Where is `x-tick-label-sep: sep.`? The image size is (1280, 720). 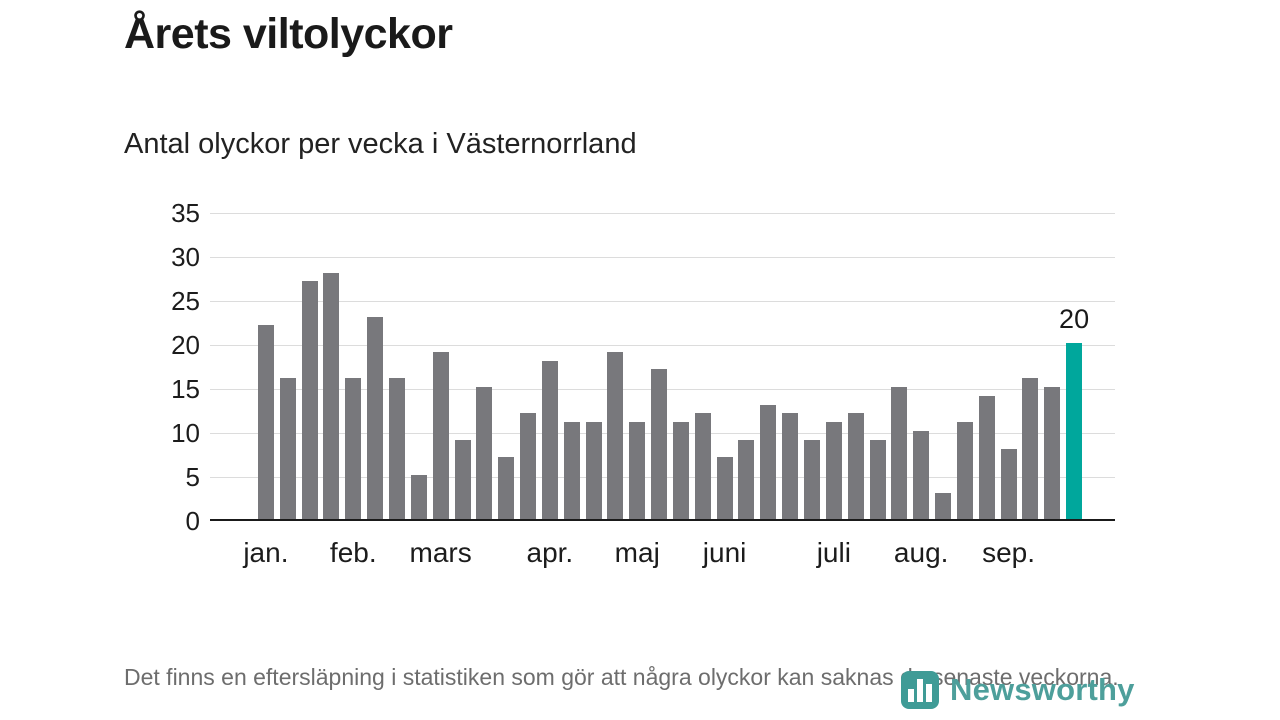 x-tick-label-sep: sep. is located at coordinates (1009, 552).